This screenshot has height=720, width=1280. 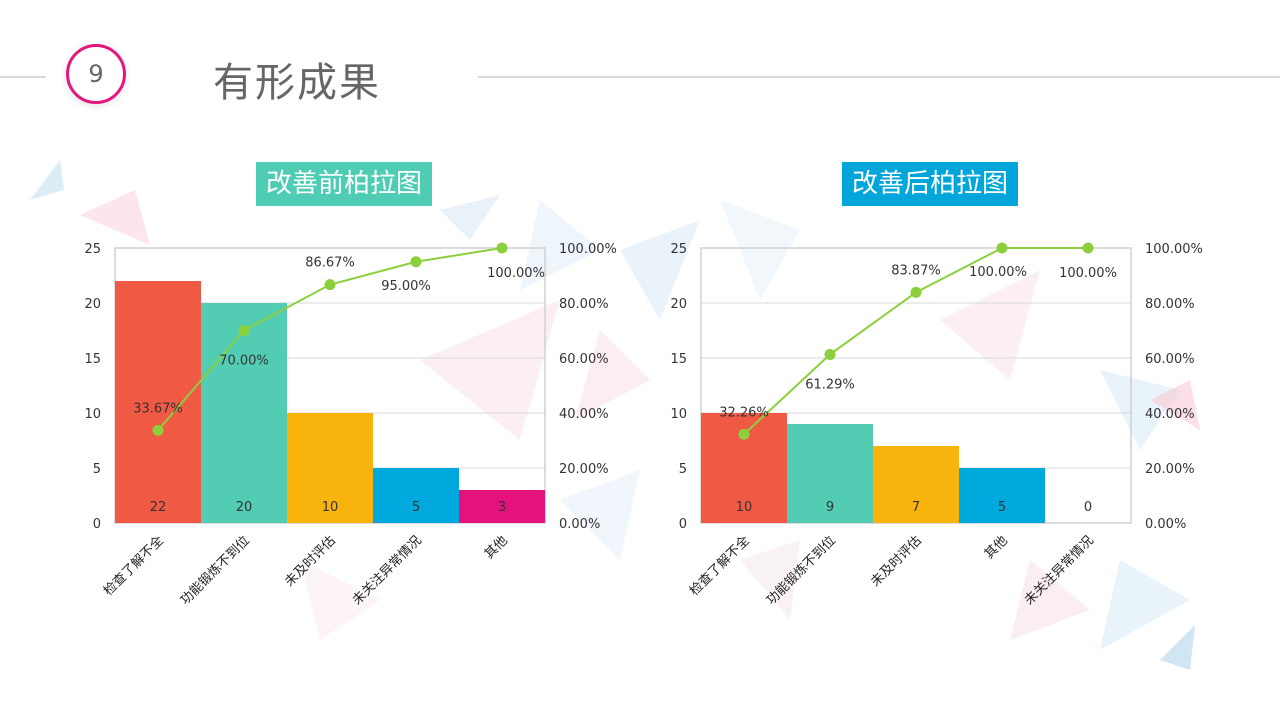 What do you see at coordinates (23, 77) in the screenshot?
I see `header-divider-left` at bounding box center [23, 77].